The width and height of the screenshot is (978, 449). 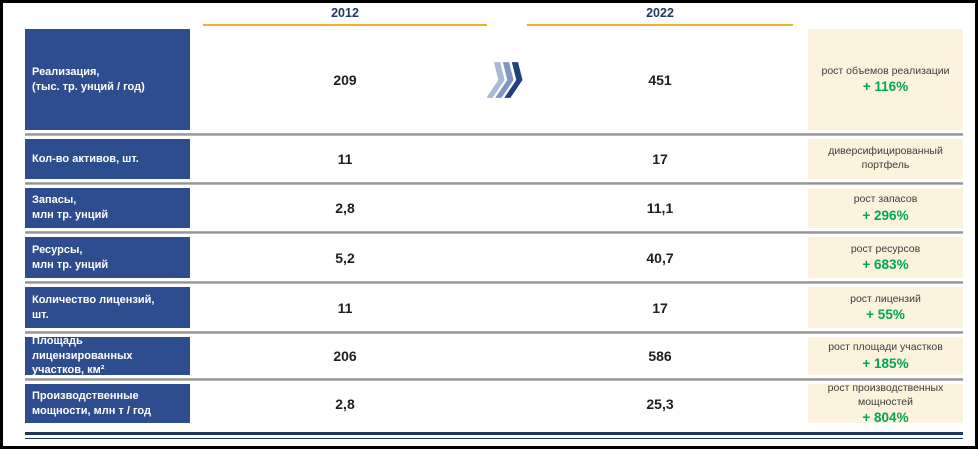 I want to click on triple-chevron-icon, so click(x=507, y=79).